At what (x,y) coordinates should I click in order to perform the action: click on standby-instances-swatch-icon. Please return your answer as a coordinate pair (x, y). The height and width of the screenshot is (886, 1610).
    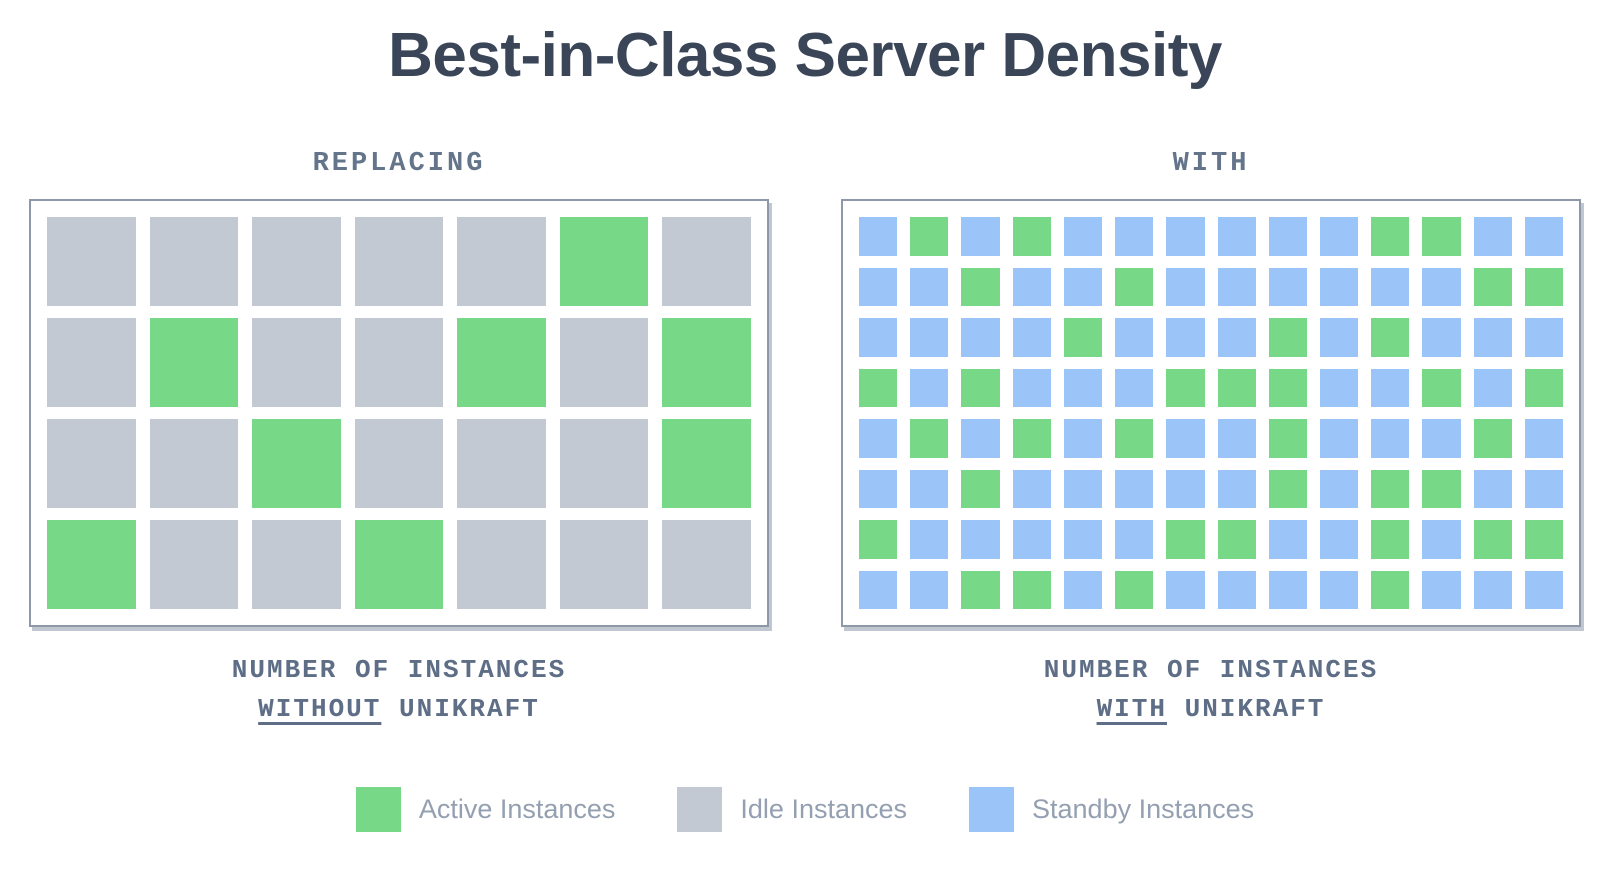
    Looking at the image, I should click on (992, 810).